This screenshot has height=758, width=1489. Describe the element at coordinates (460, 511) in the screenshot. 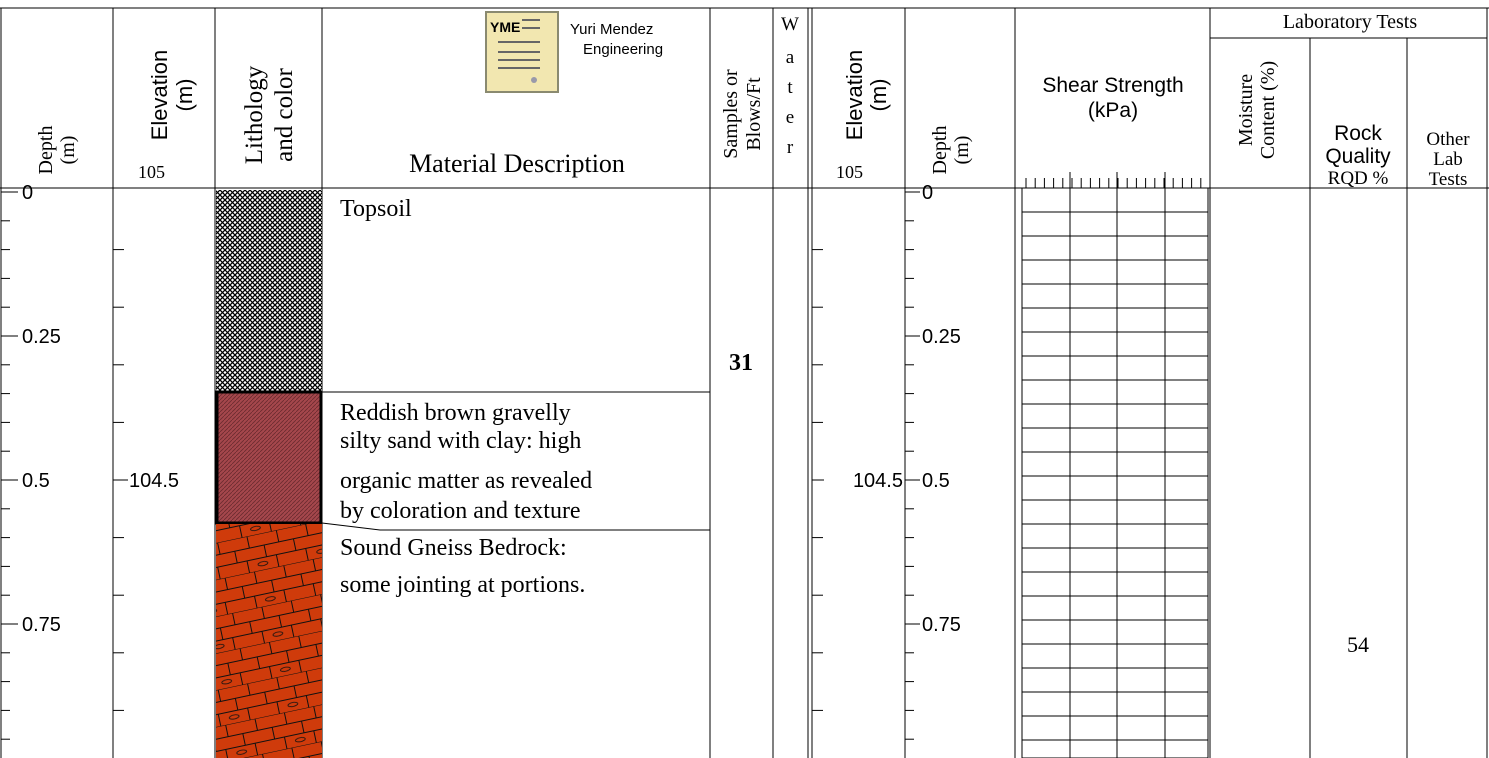

I see `layer-description: by coloration and texture` at that location.